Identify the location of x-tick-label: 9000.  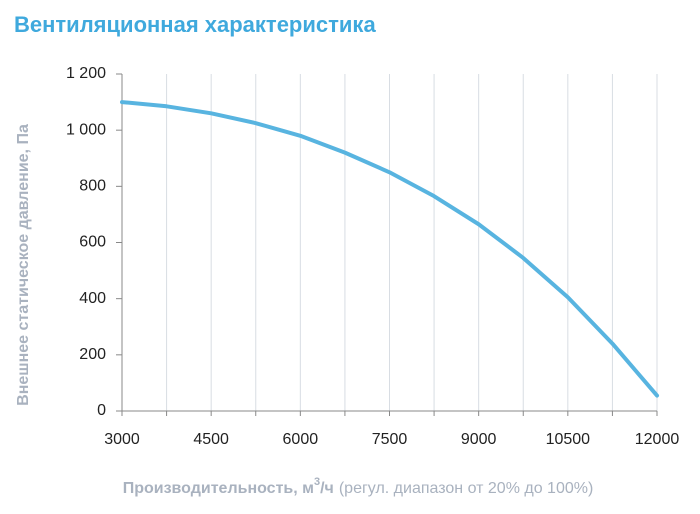
(479, 439).